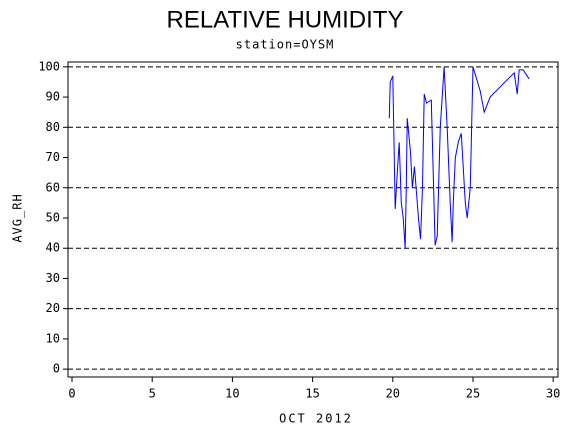 The image size is (570, 430). What do you see at coordinates (393, 394) in the screenshot?
I see `x-tick-label: 20` at bounding box center [393, 394].